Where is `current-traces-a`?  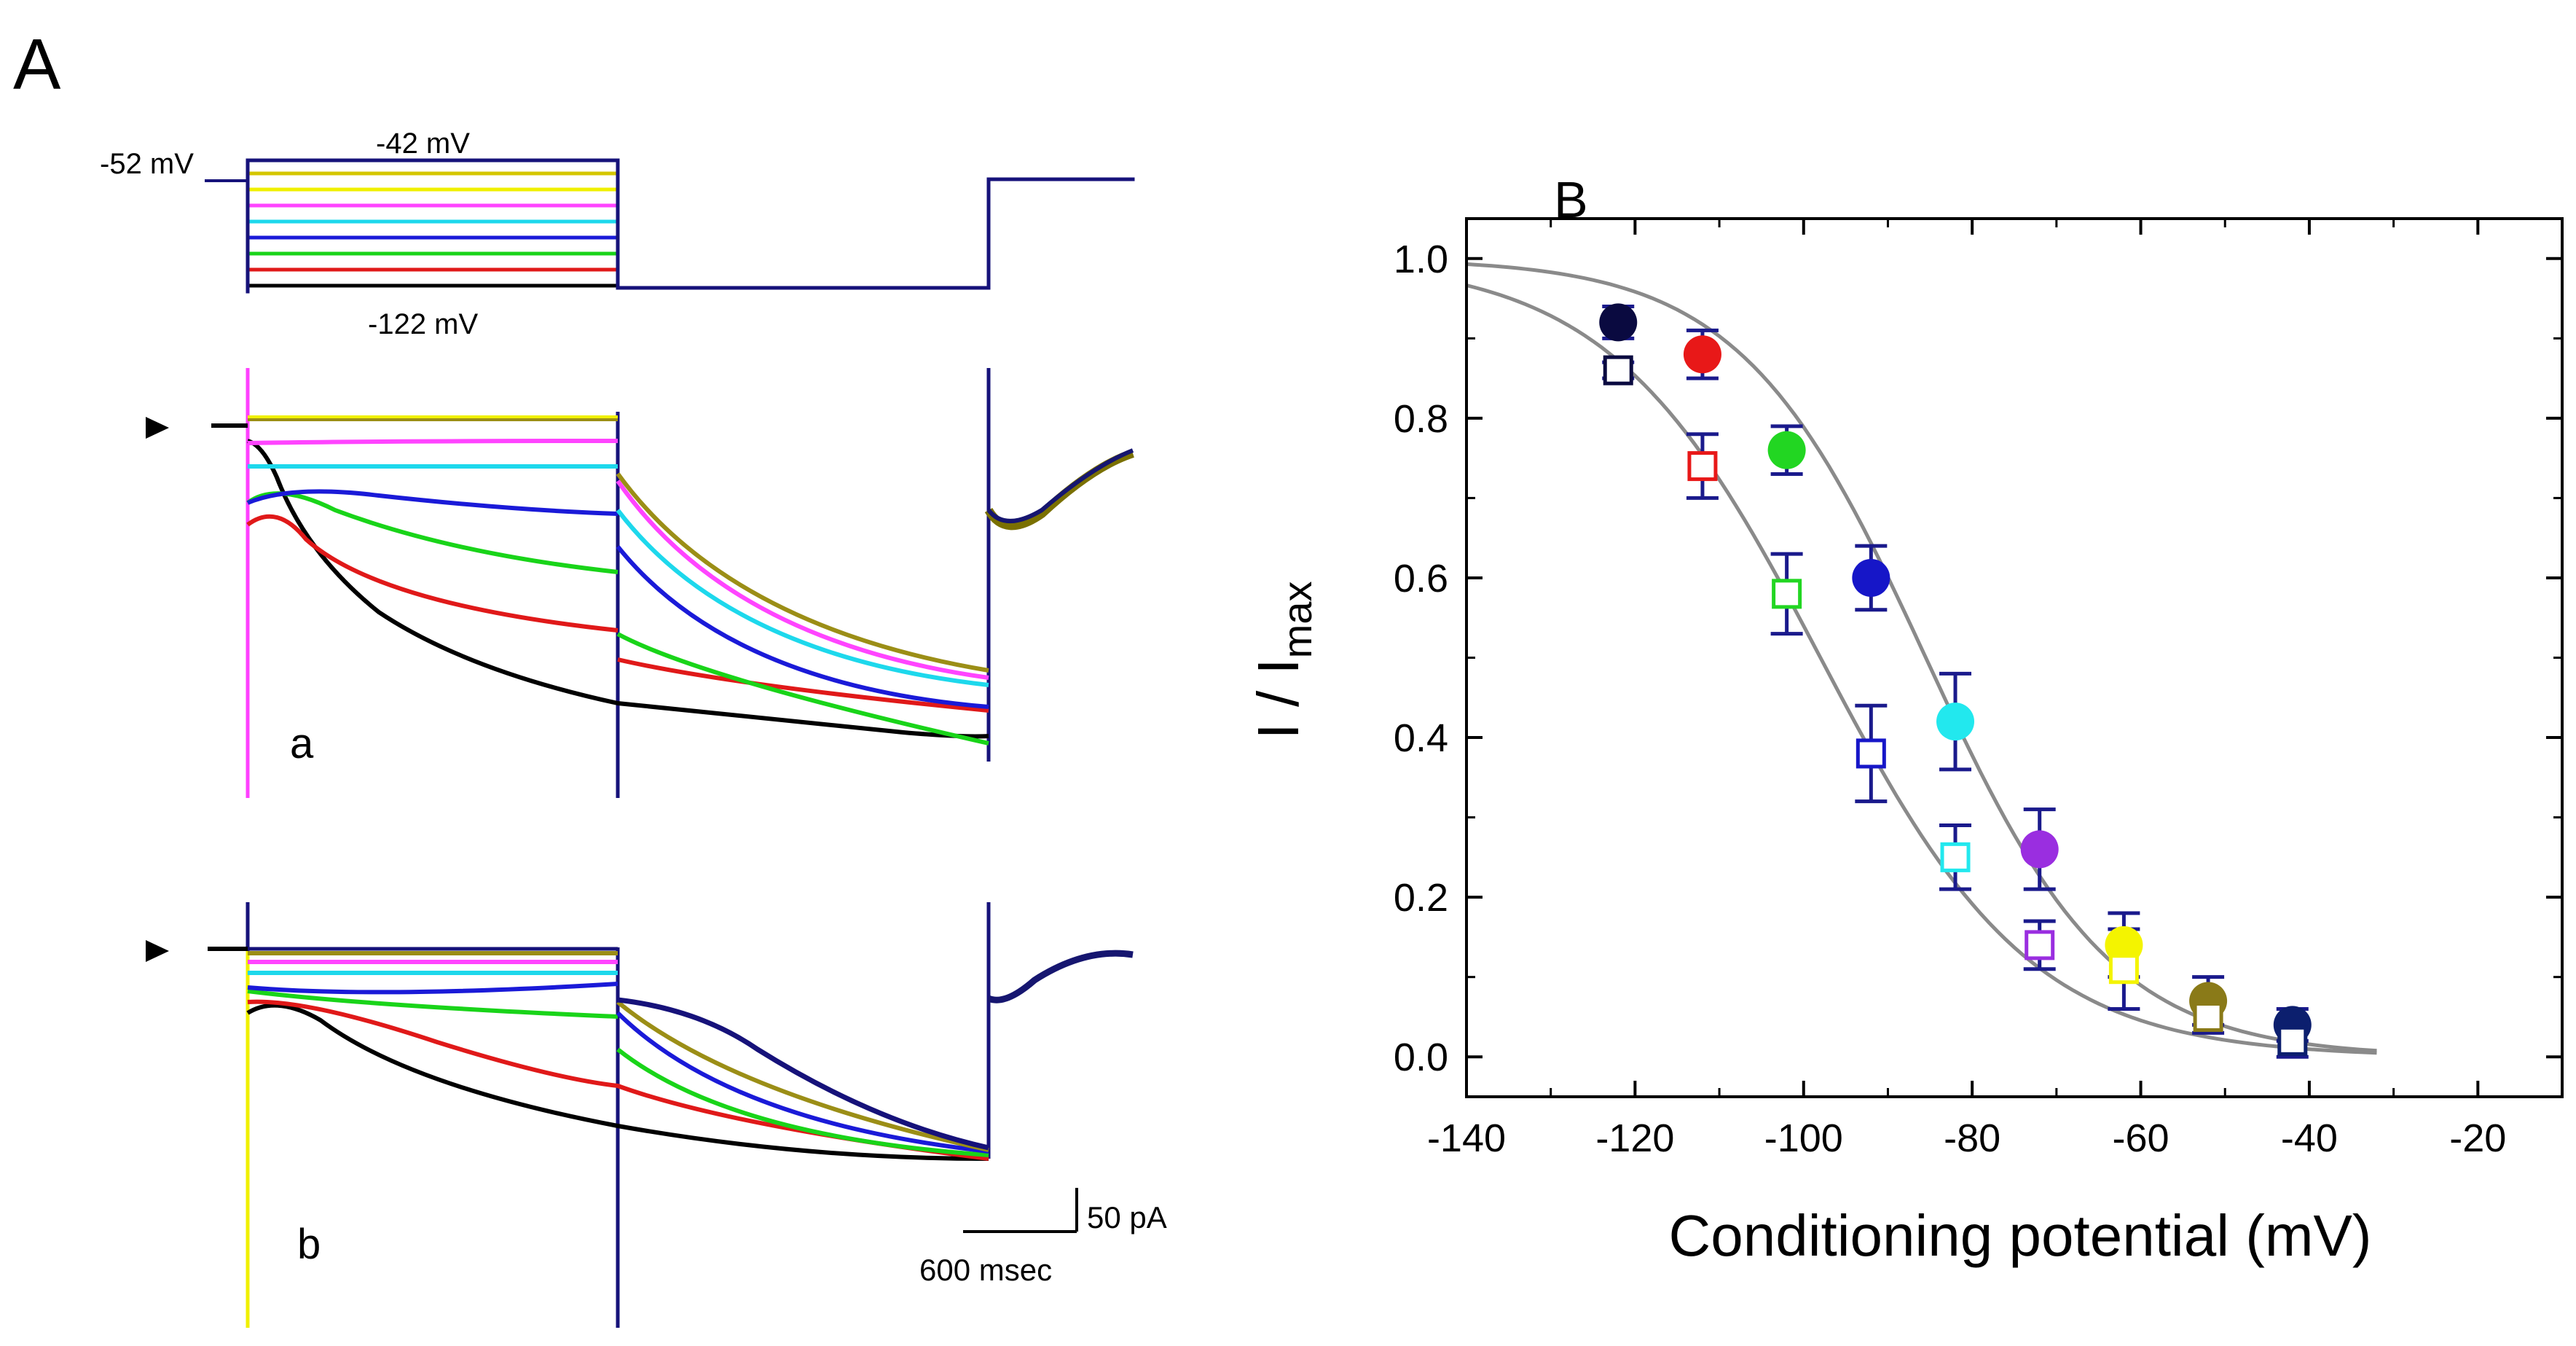 current-traces-a is located at coordinates (640, 583).